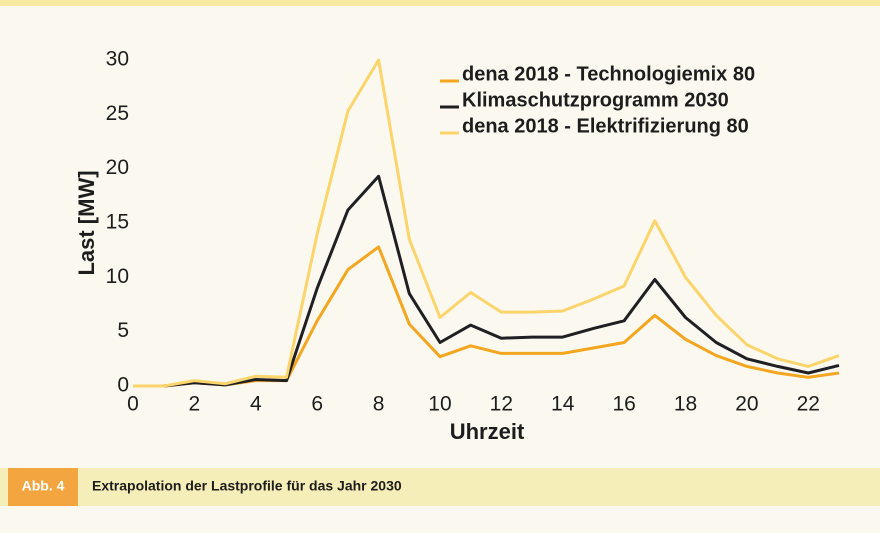  What do you see at coordinates (487, 431) in the screenshot?
I see `x-axis-title: Uhrzeit` at bounding box center [487, 431].